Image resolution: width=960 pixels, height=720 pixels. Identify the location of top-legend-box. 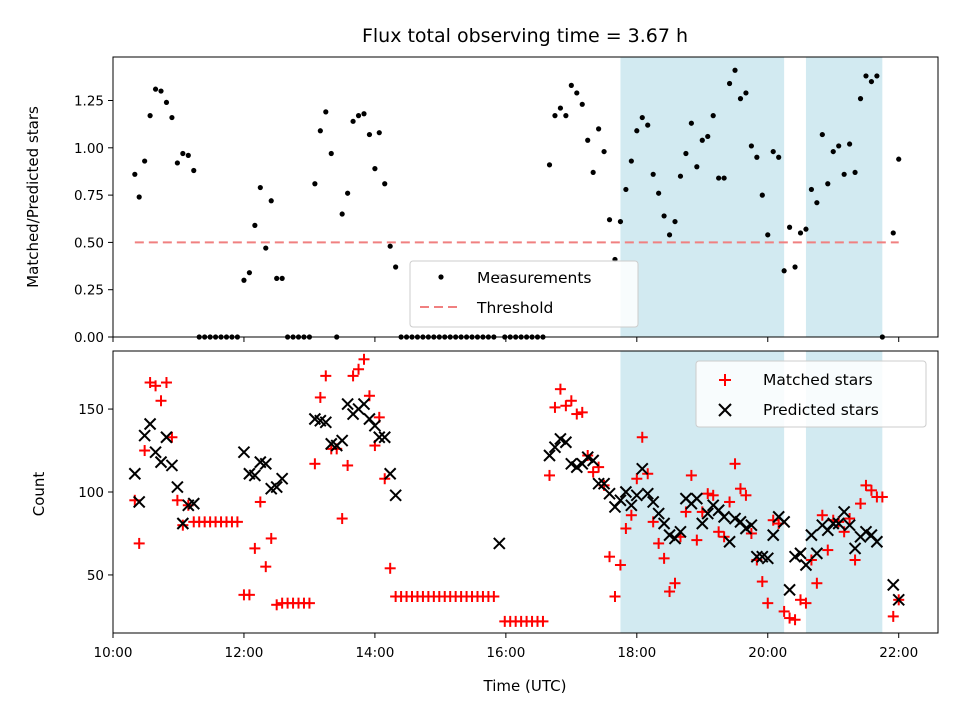
(524, 294).